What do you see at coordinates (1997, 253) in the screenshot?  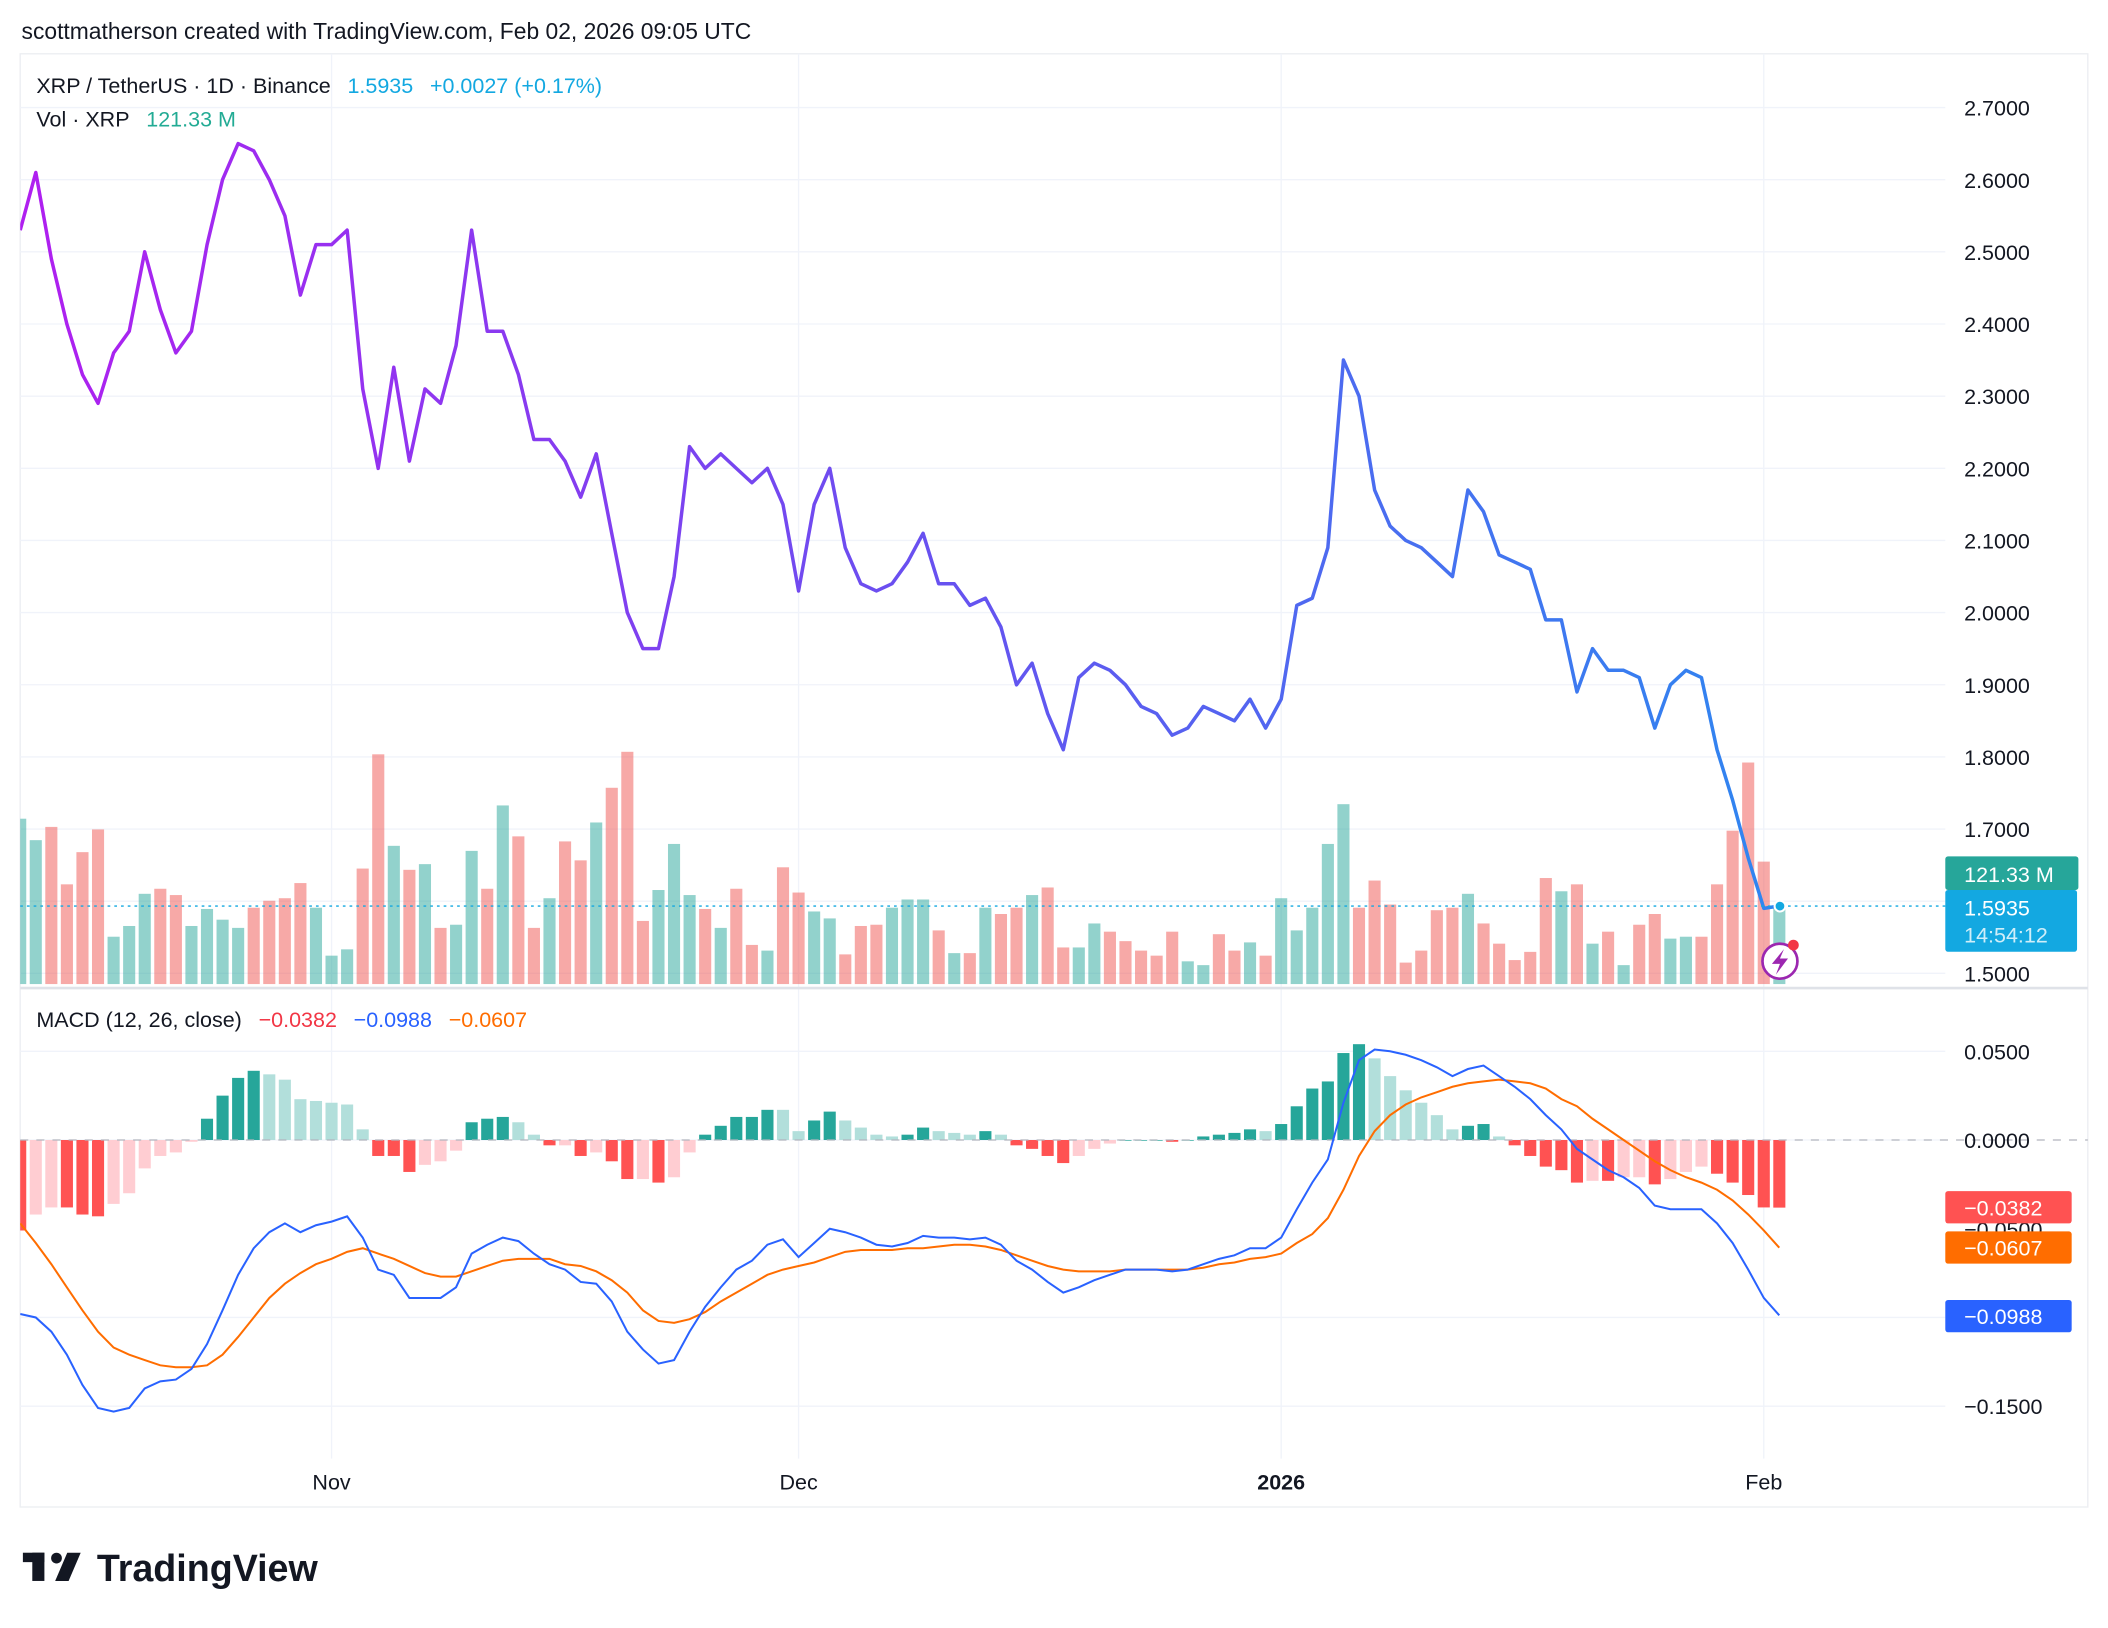 I see `price-tick-label: 2.5000` at bounding box center [1997, 253].